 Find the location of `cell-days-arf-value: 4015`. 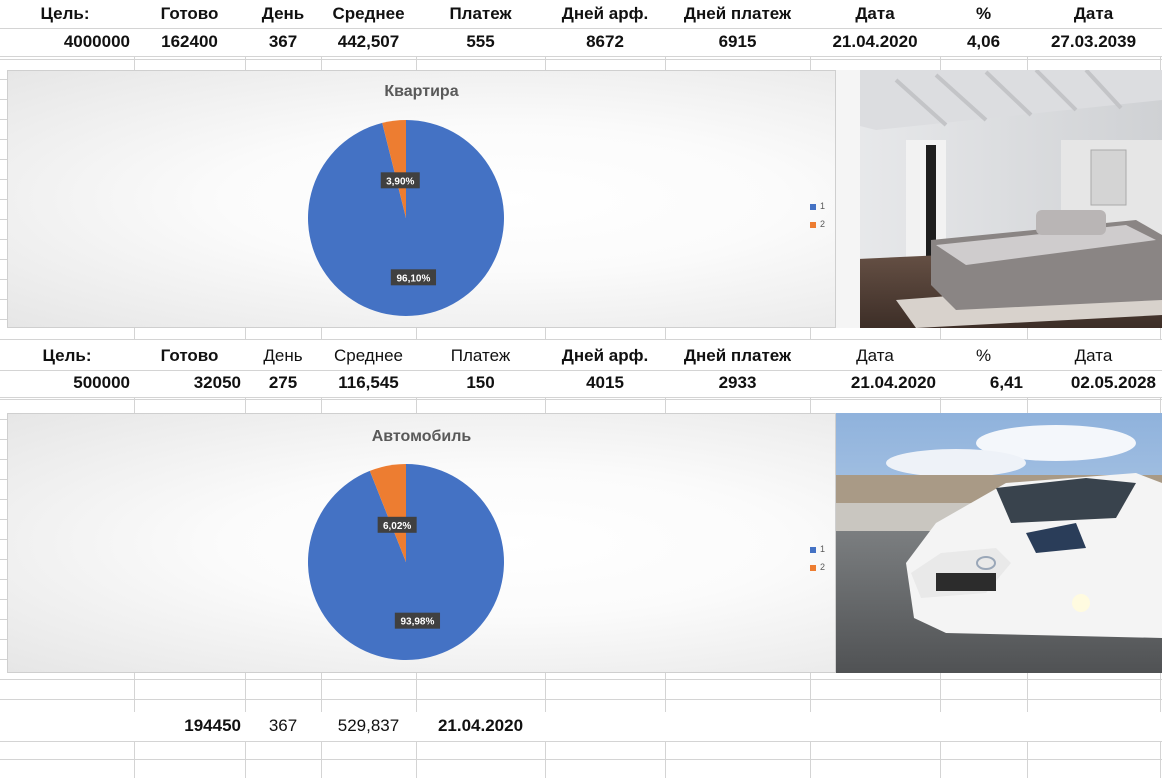

cell-days-arf-value: 4015 is located at coordinates (605, 382).